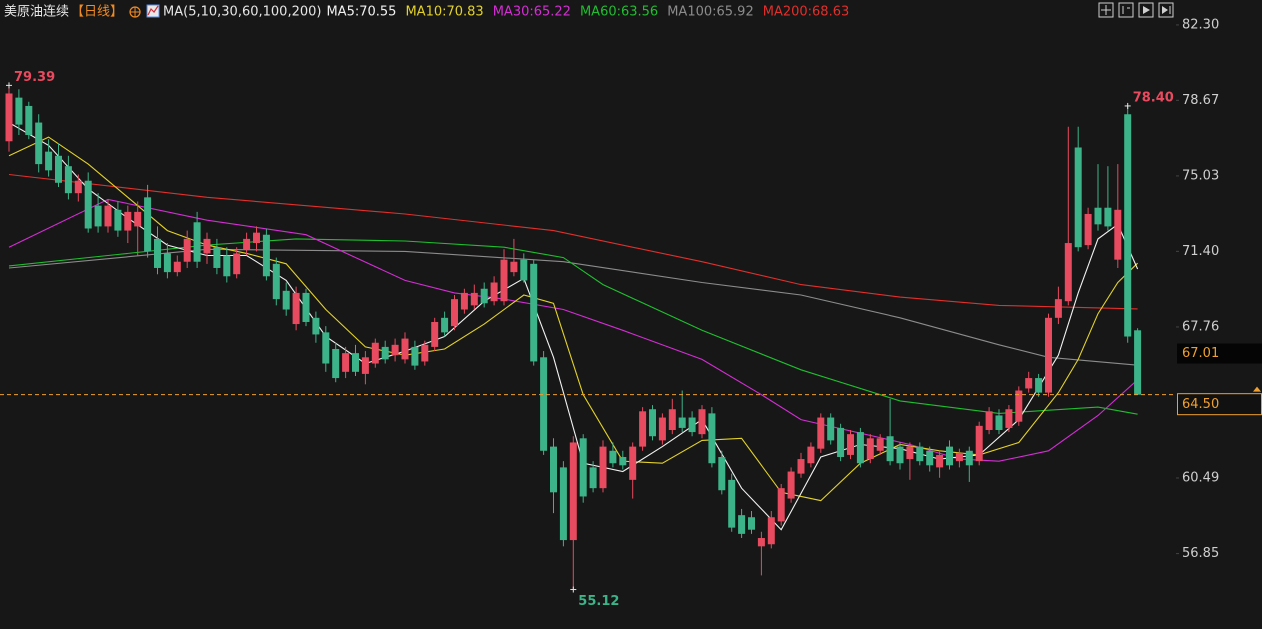 The width and height of the screenshot is (1262, 629). What do you see at coordinates (34, 77) in the screenshot?
I see `extreme-label: 79.39` at bounding box center [34, 77].